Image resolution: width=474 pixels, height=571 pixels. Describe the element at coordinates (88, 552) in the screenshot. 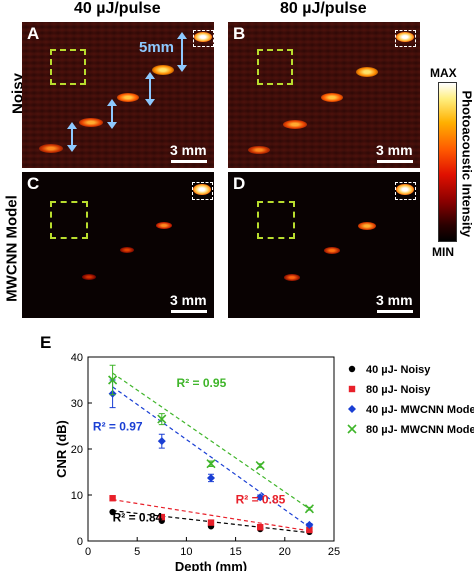

I see `x-tick-label: 0` at that location.